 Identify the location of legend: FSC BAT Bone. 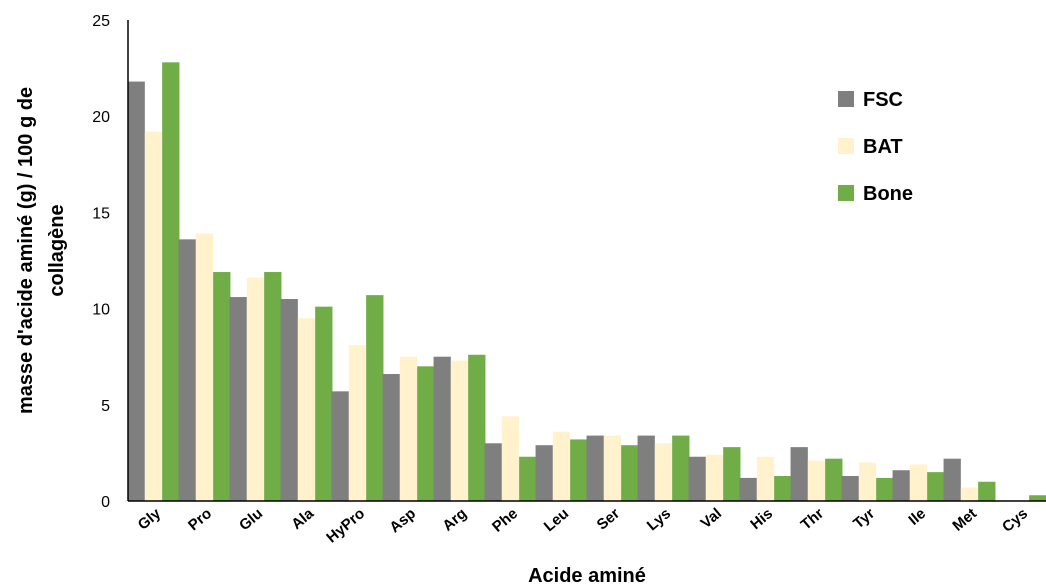
(875, 147).